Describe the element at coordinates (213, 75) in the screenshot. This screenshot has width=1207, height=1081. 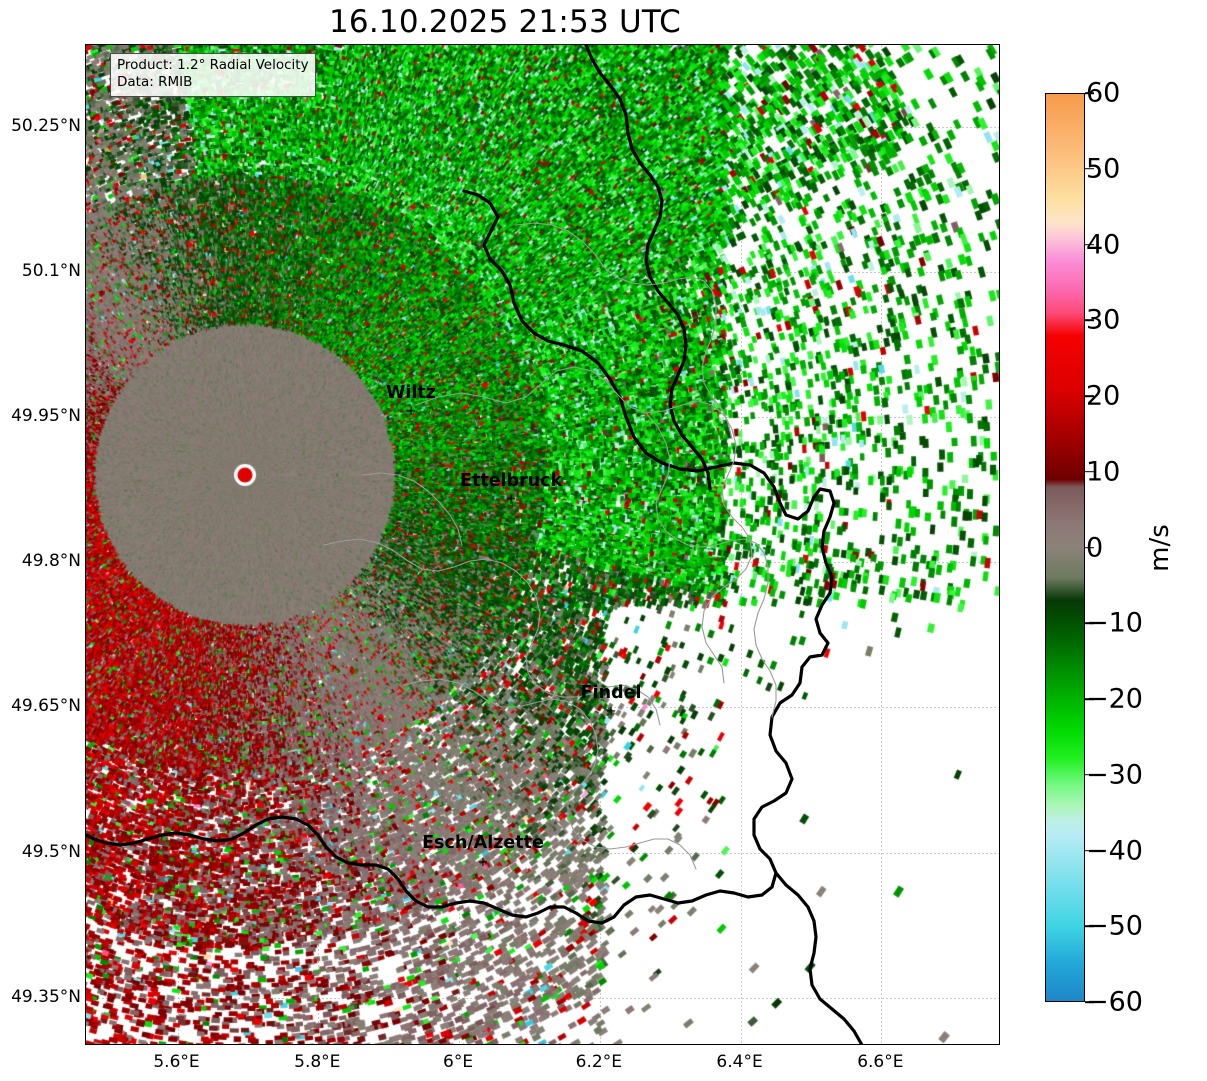
I see `product-info-box: Product: 1.2° Radial Velocity Data: RMIB` at that location.